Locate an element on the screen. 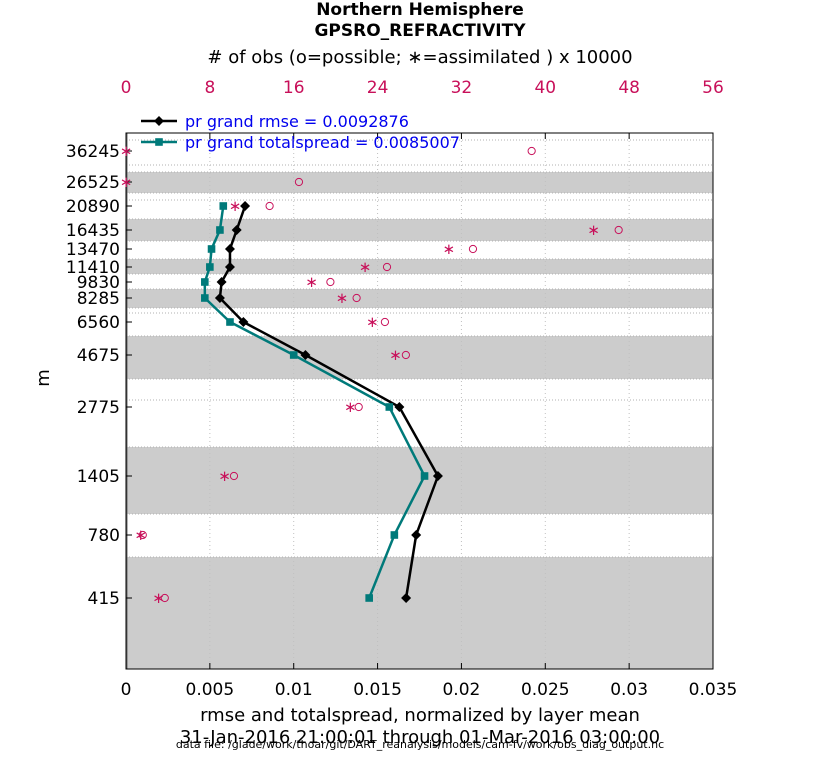  x-tick-label: 0.035 is located at coordinates (713, 690).